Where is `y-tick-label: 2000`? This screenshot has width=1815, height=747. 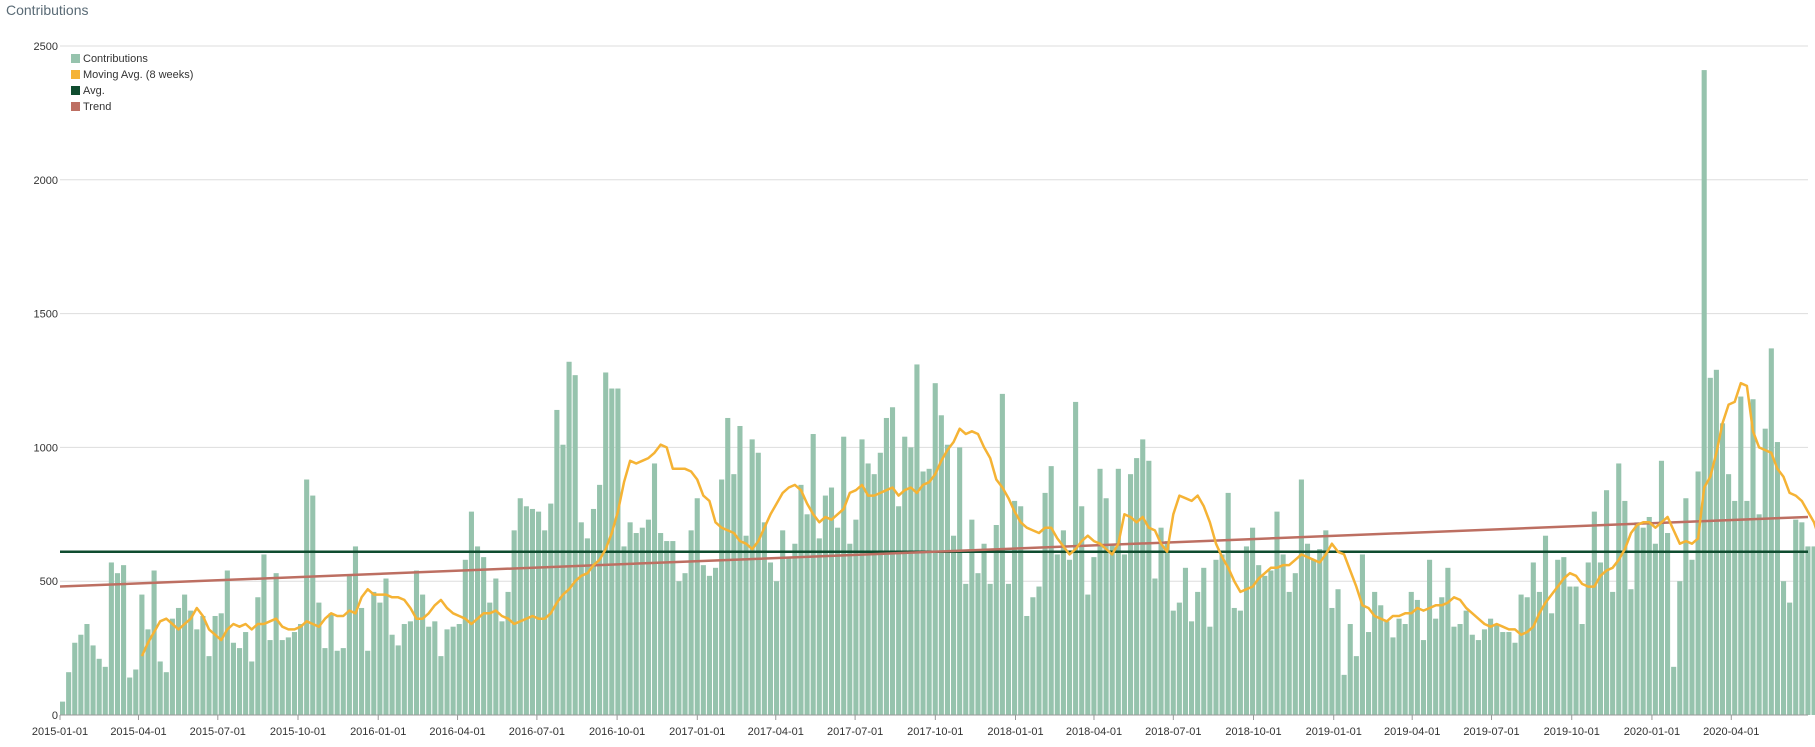
y-tick-label: 2000 is located at coordinates (46, 181).